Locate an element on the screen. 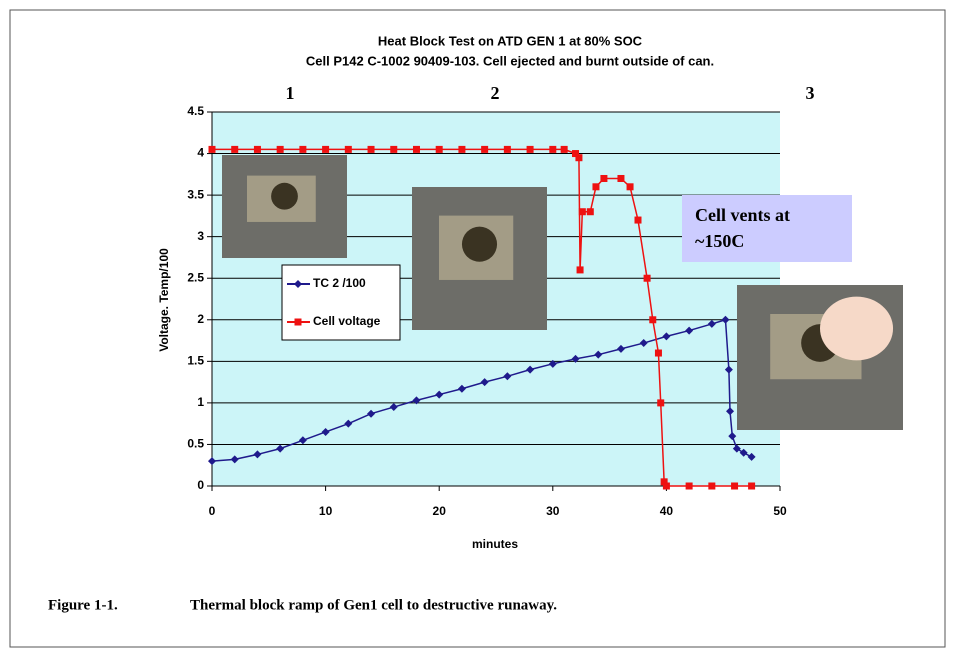  x-tick-label: 20 is located at coordinates (440, 511).